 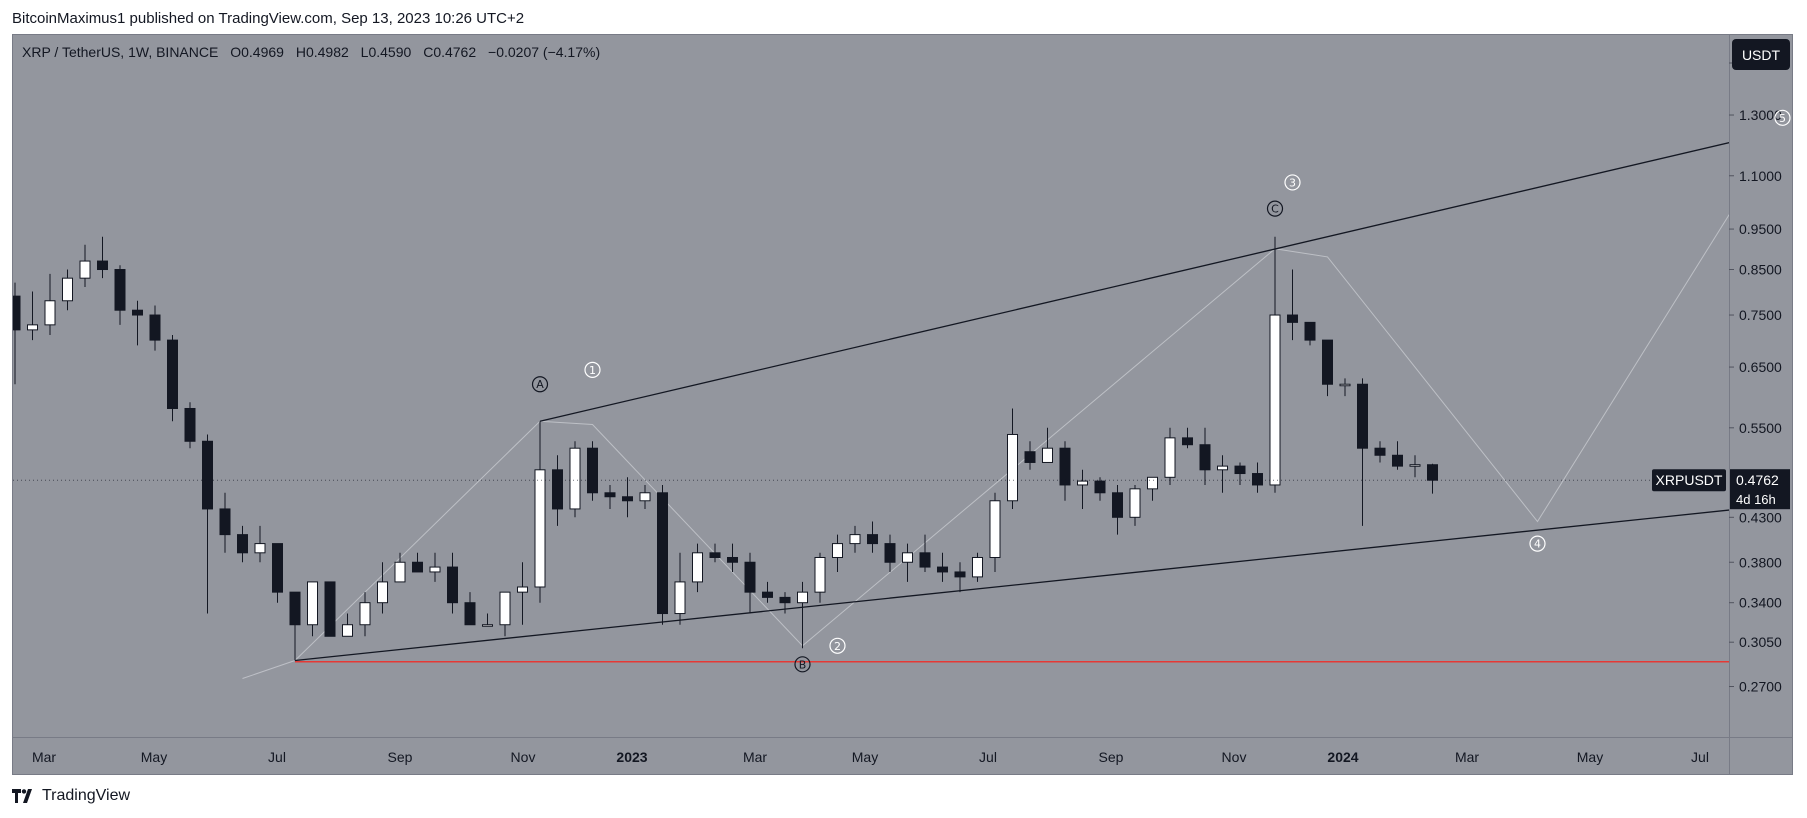 What do you see at coordinates (236, 52) in the screenshot?
I see `open-label: O` at bounding box center [236, 52].